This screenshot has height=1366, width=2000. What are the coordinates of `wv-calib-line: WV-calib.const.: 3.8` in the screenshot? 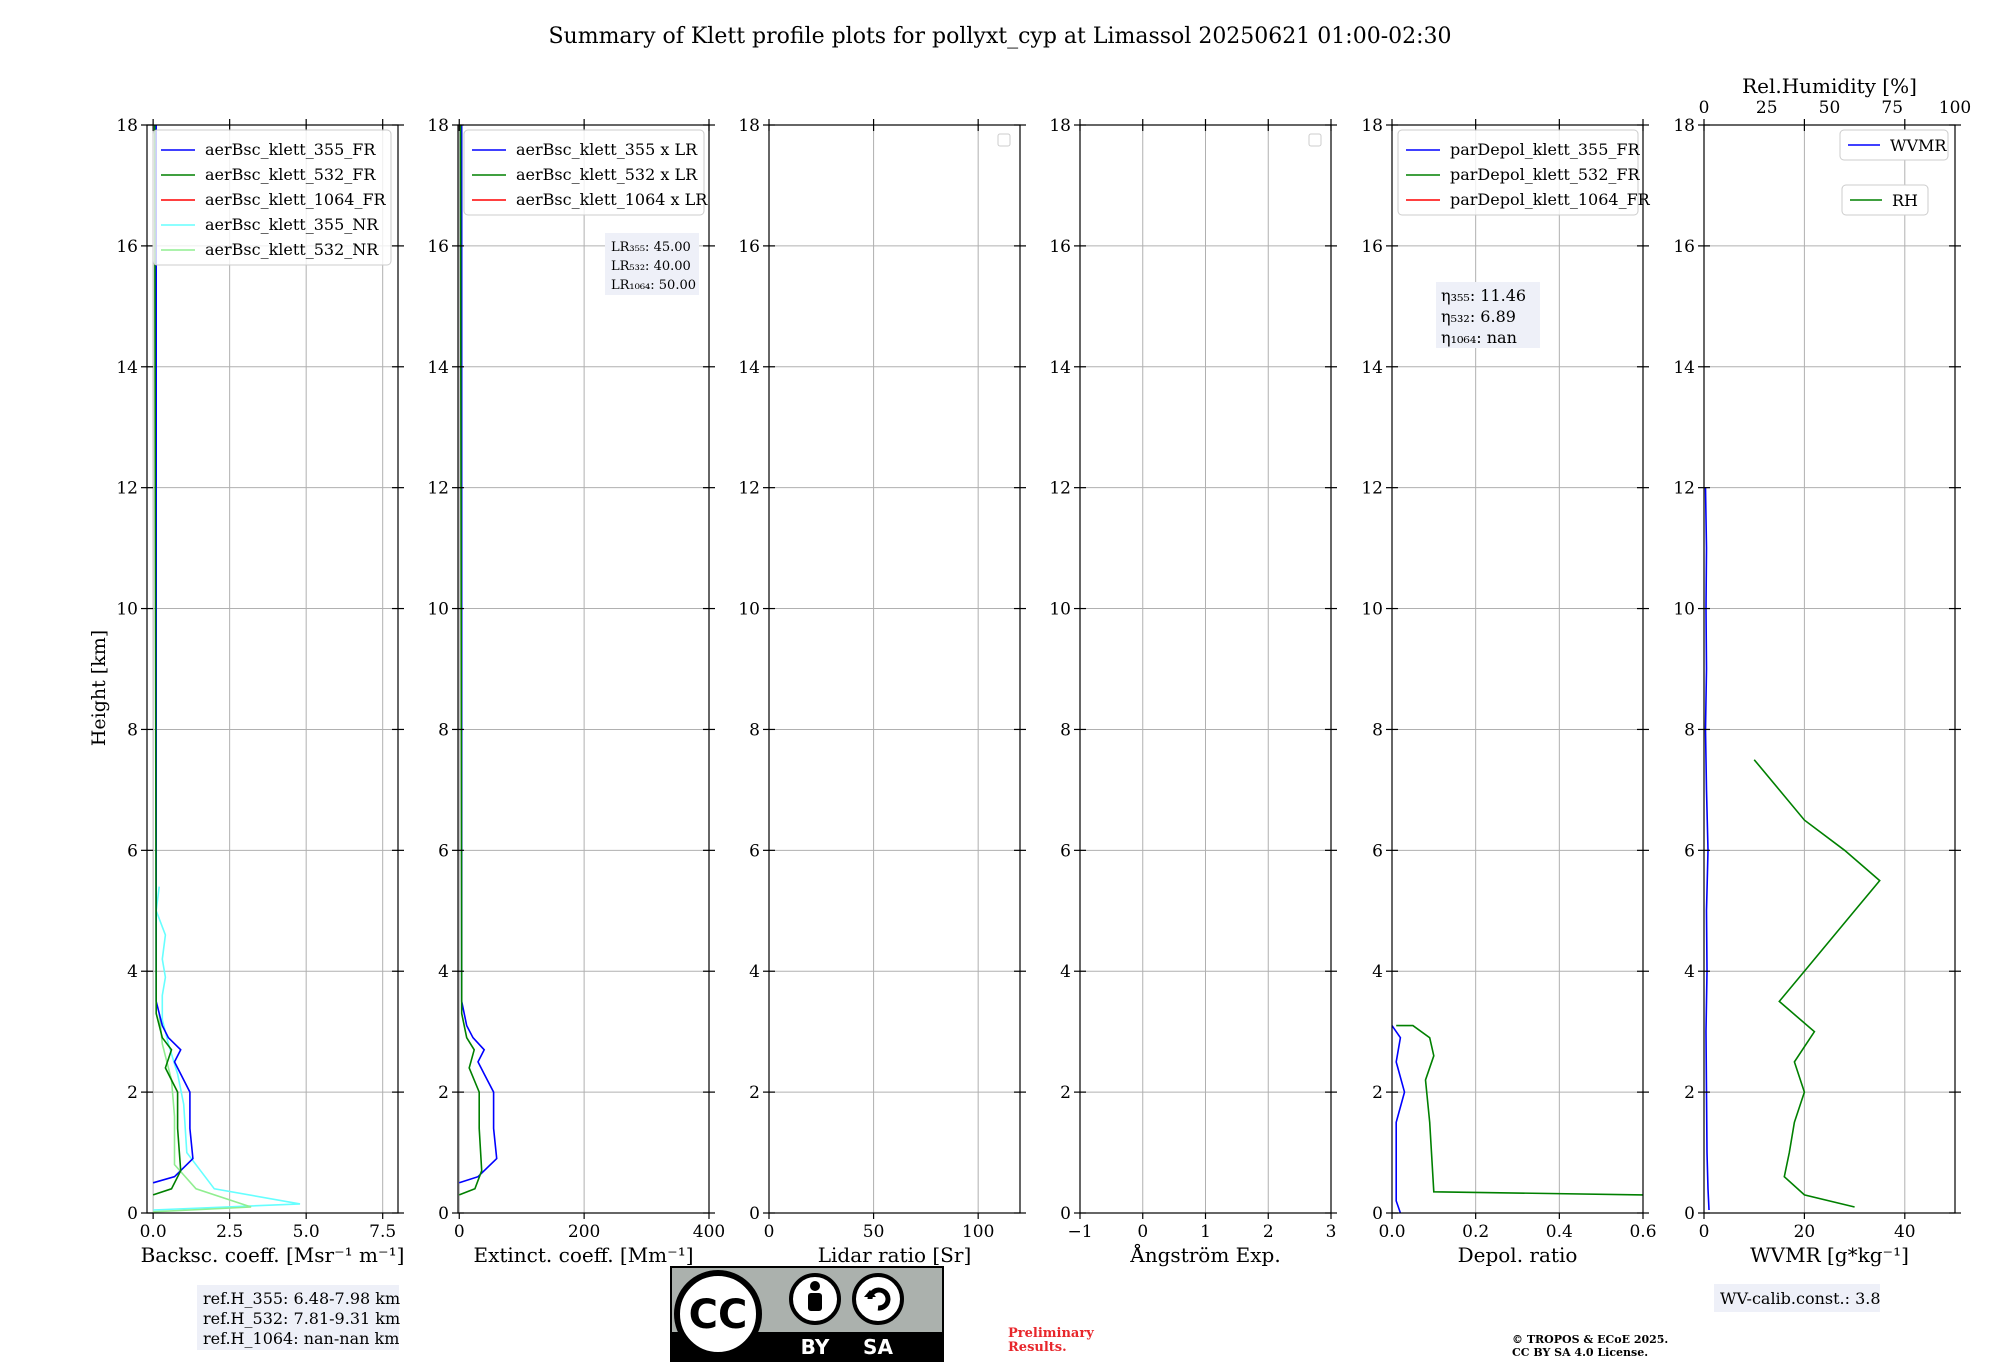 It's located at (1800, 1298).